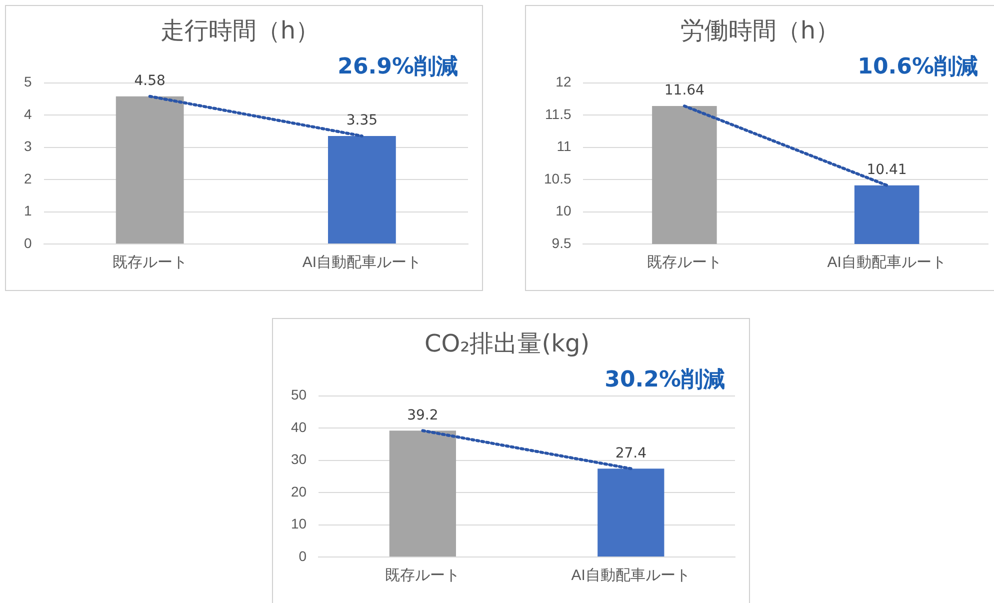 This screenshot has height=603, width=994. Describe the element at coordinates (362, 120) in the screenshot. I see `data-label: 3.35` at that location.